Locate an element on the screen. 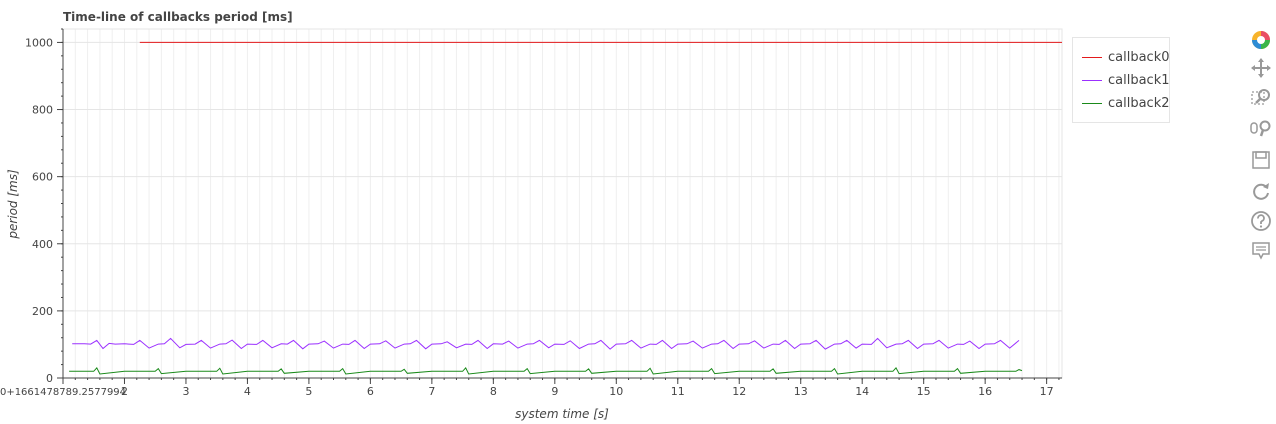 The height and width of the screenshot is (424, 1276). x-tick-label: 7 is located at coordinates (431, 391).